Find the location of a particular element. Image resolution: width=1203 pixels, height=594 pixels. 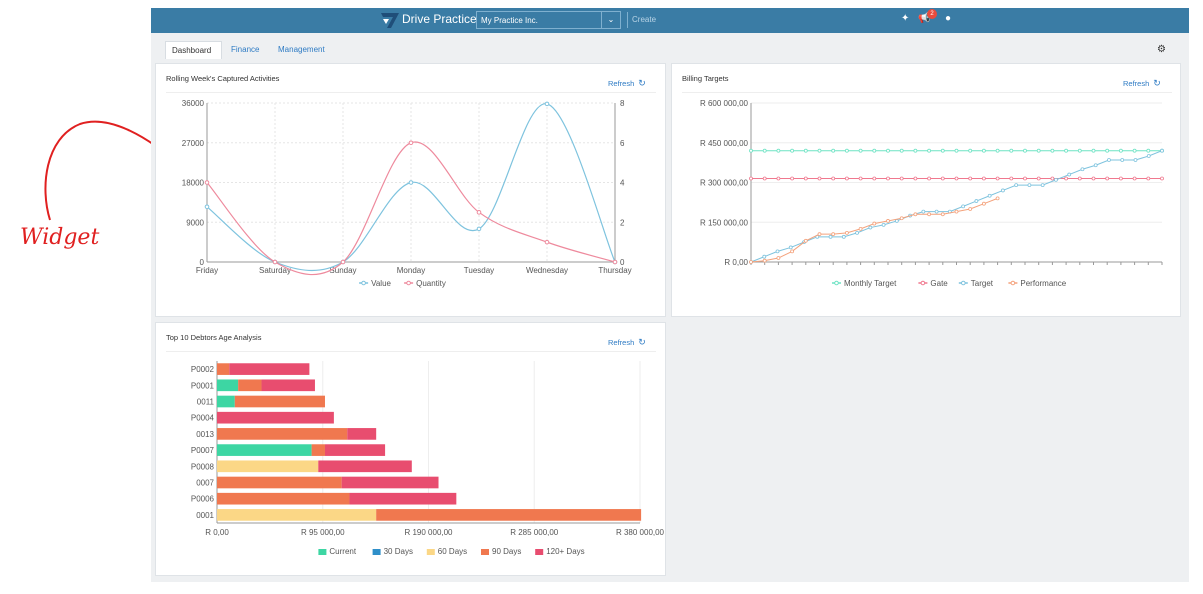

widget-title: Rolling Week's Captured Activities is located at coordinates (223, 78).